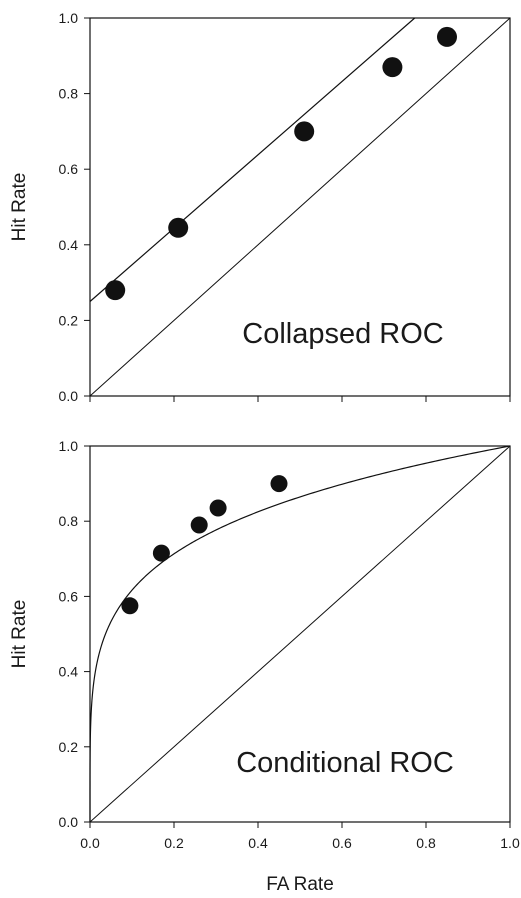  What do you see at coordinates (510, 843) in the screenshot?
I see `x-tick-label: 1.0` at bounding box center [510, 843].